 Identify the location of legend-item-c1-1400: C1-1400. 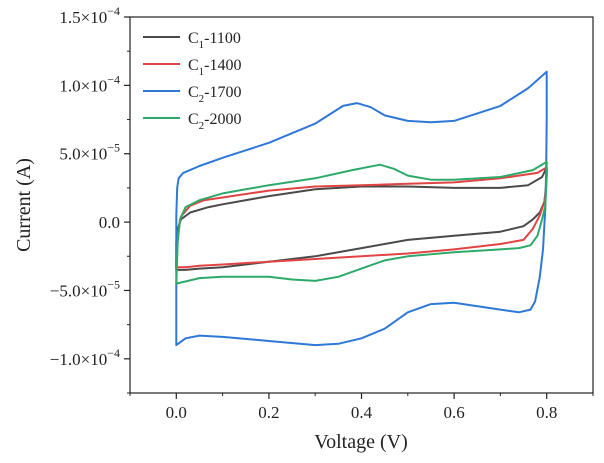
(192, 67).